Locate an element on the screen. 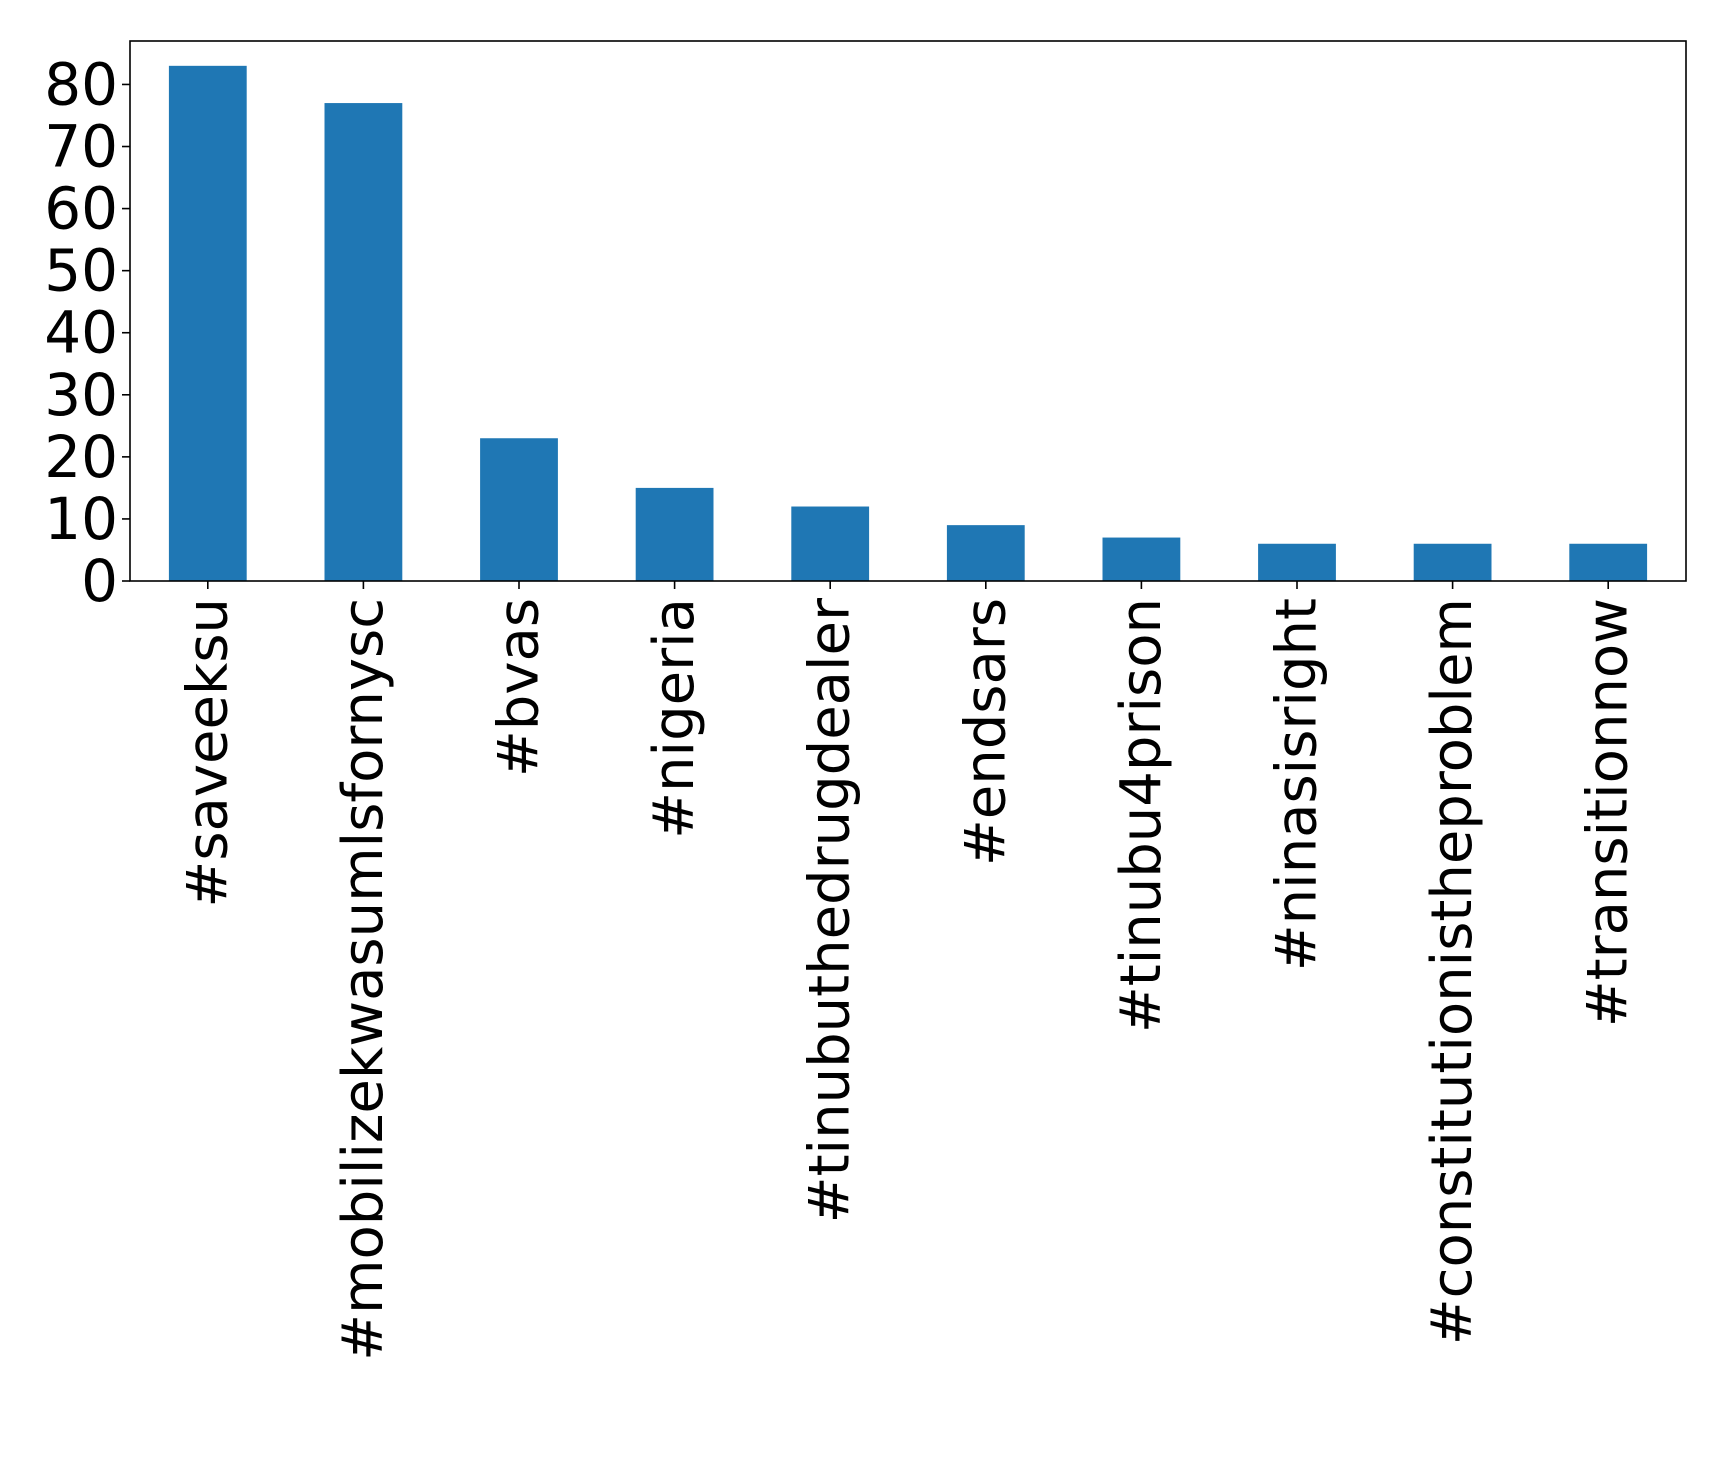  x-tick-label-0: #saveeksu is located at coordinates (207, 753).